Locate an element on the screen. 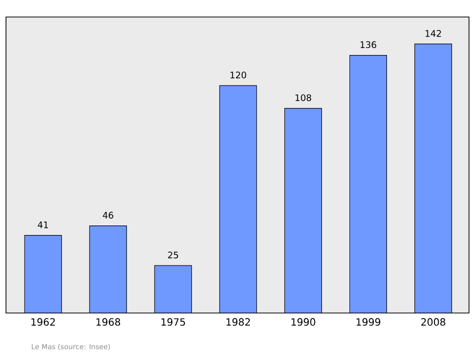  data-label: 142 is located at coordinates (433, 33).